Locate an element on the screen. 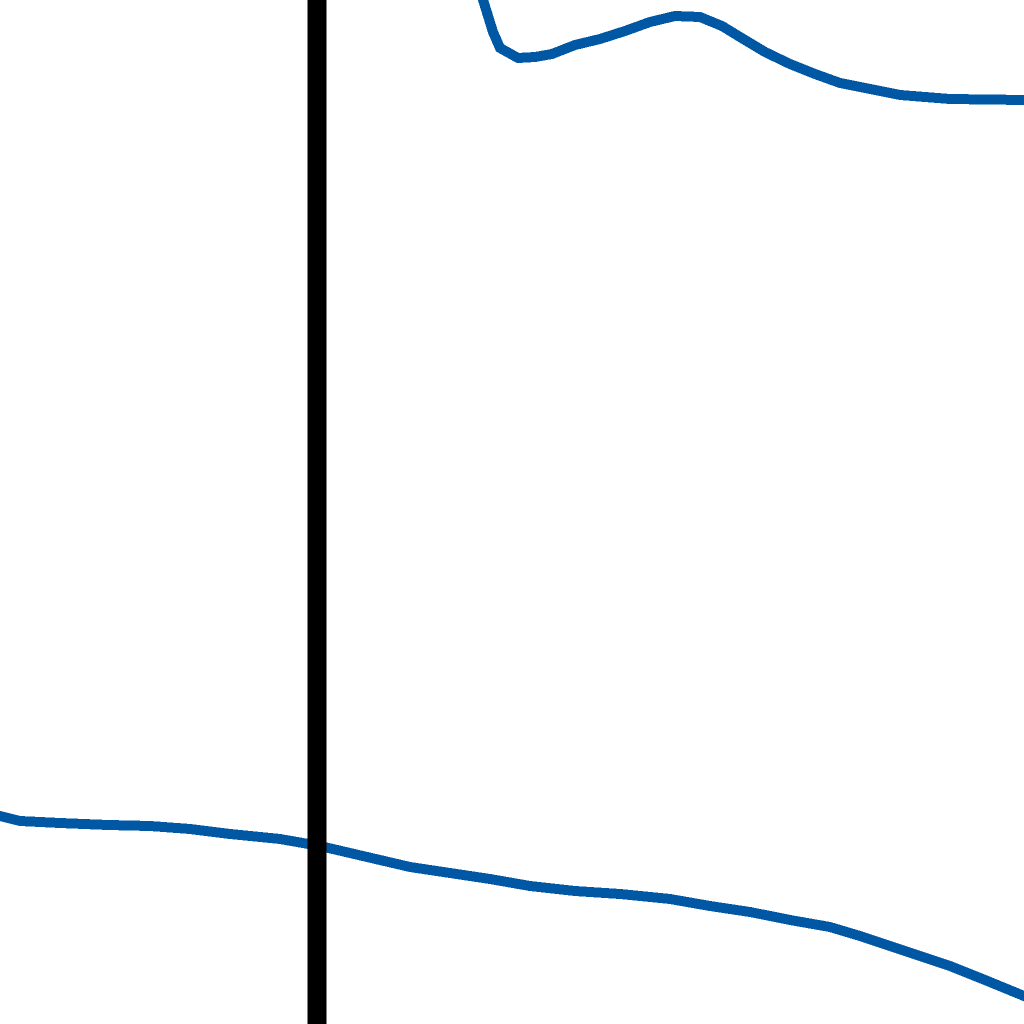 Image resolution: width=1024 pixels, height=1024 pixels. series-1-line is located at coordinates (750, 53).